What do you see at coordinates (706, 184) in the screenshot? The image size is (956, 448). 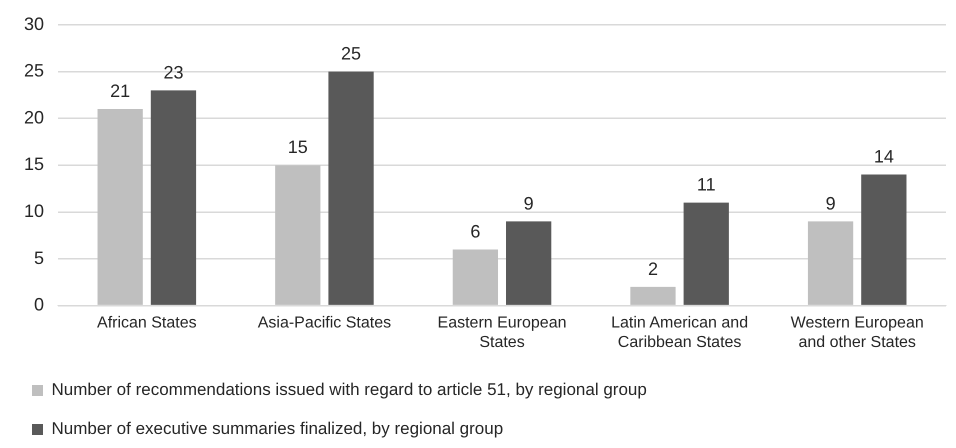 I see `data-label: 11` at bounding box center [706, 184].